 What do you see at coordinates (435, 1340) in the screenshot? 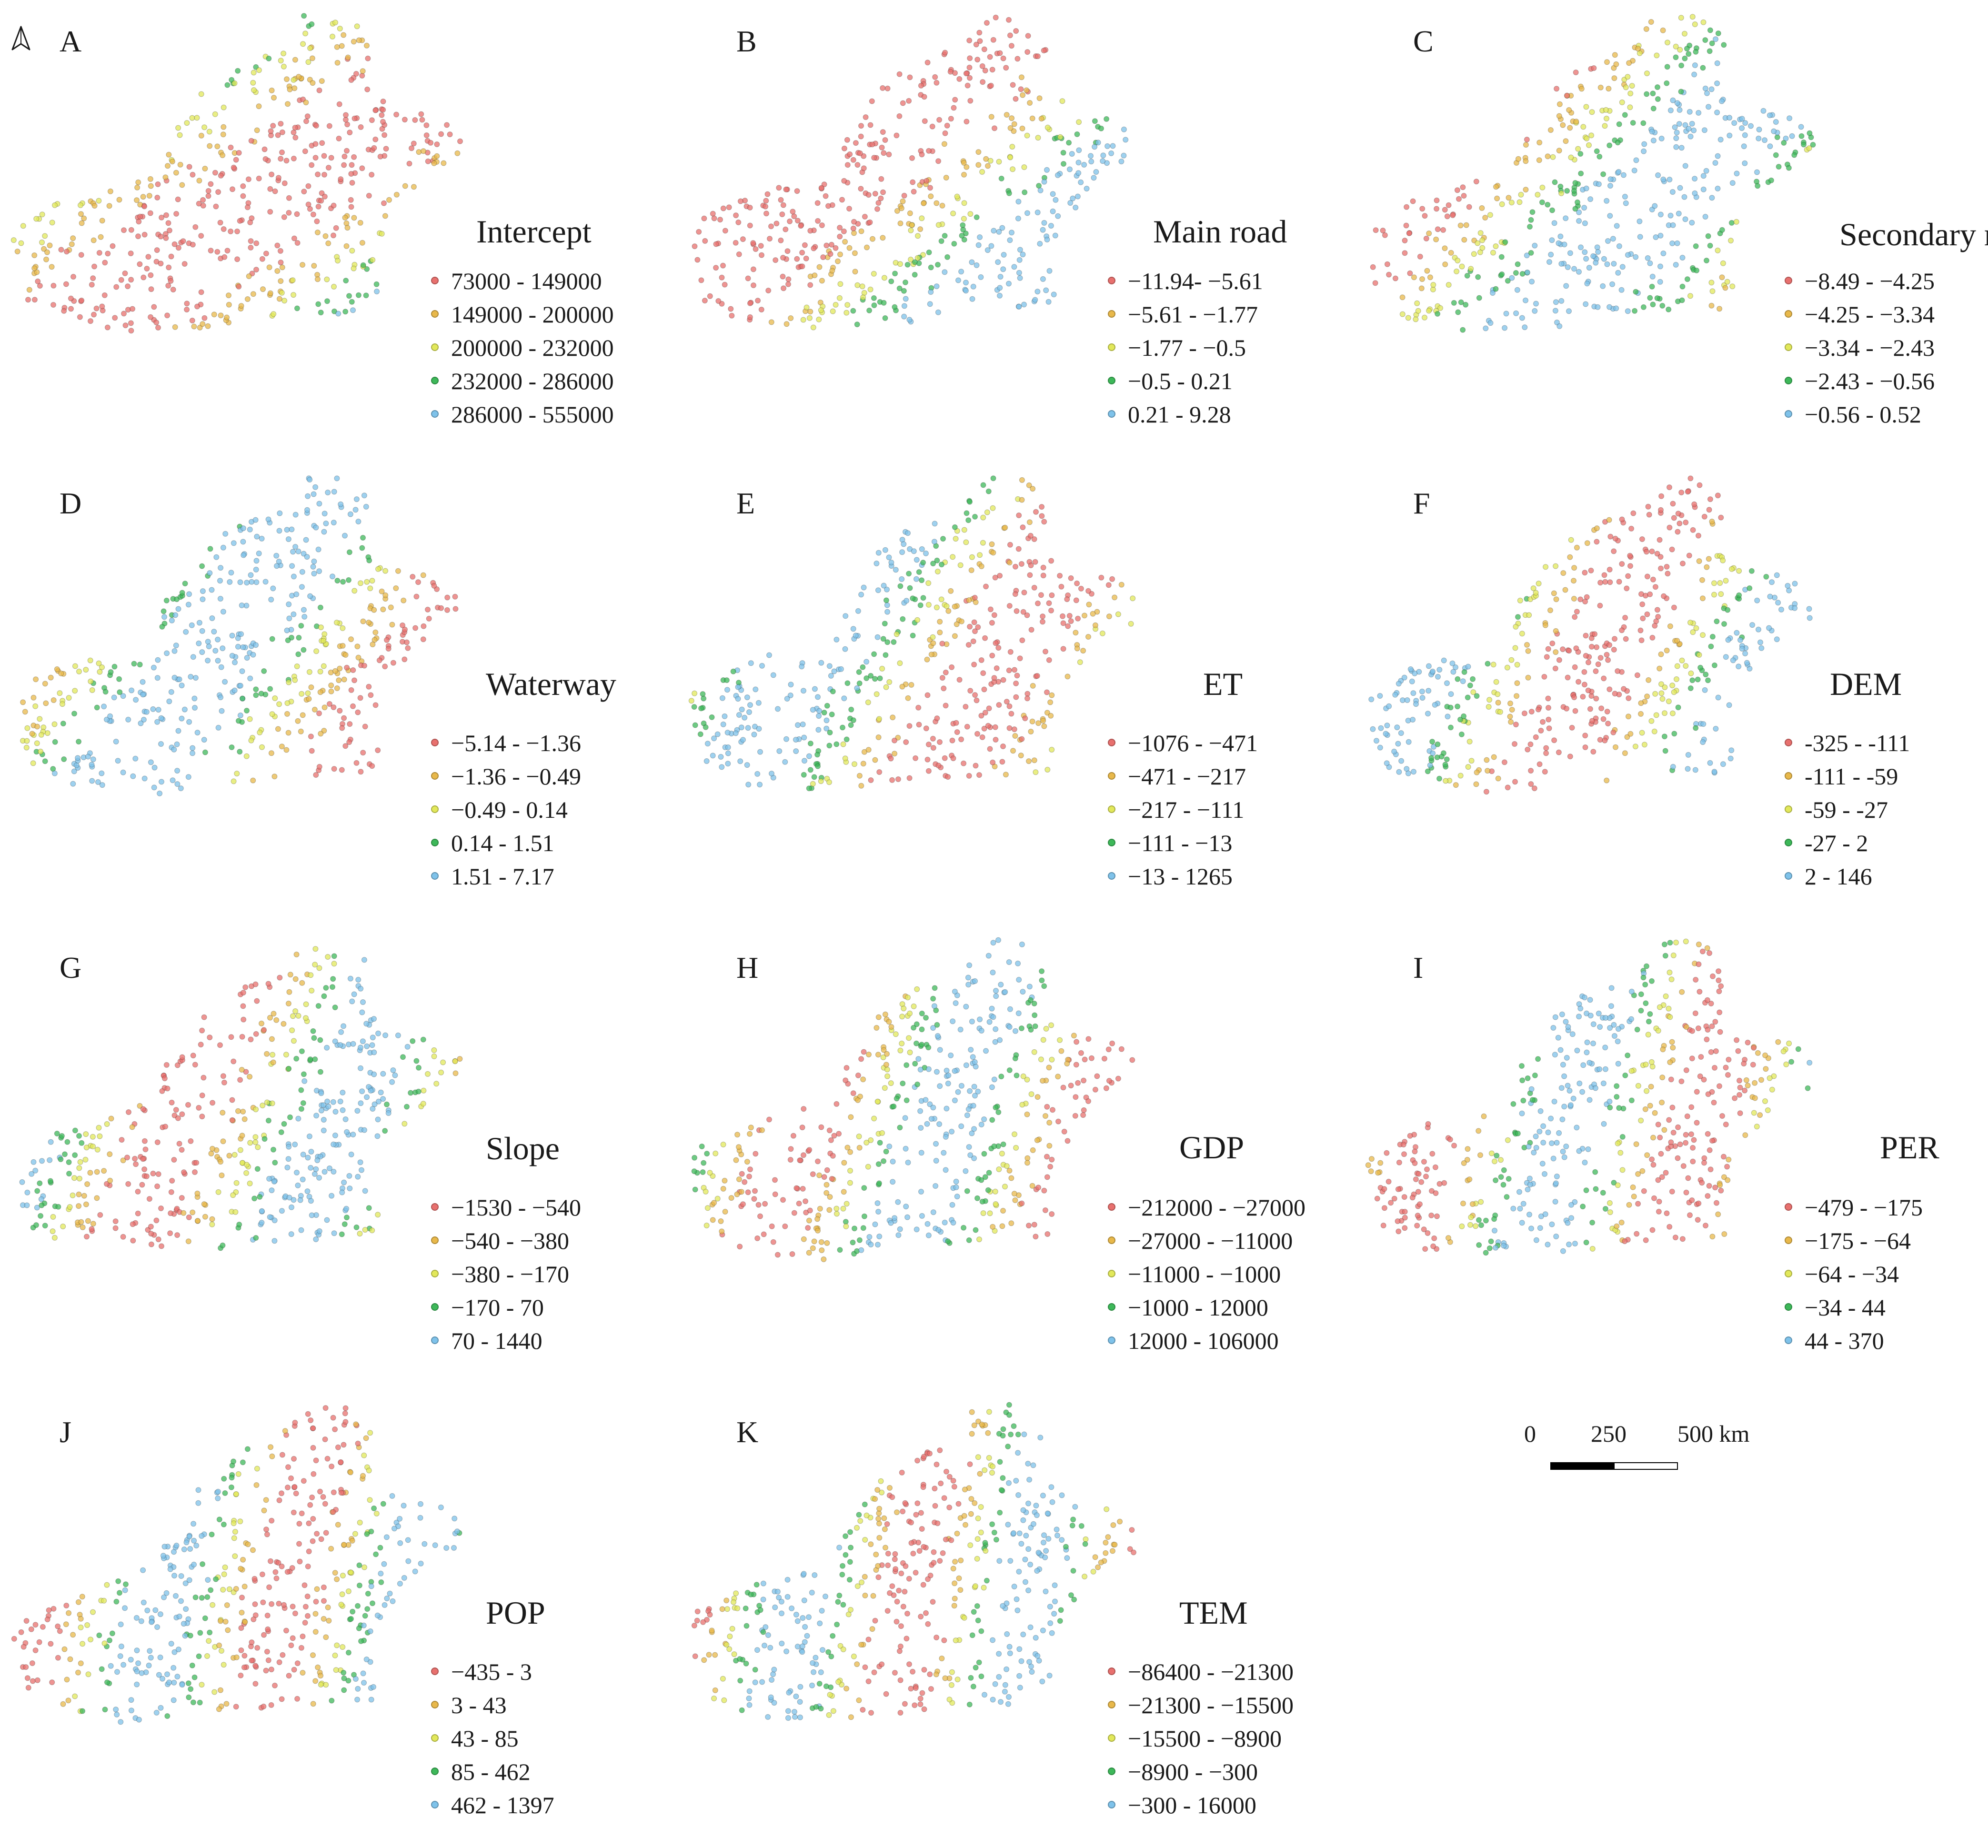
I see `legend-swatch-icon` at bounding box center [435, 1340].